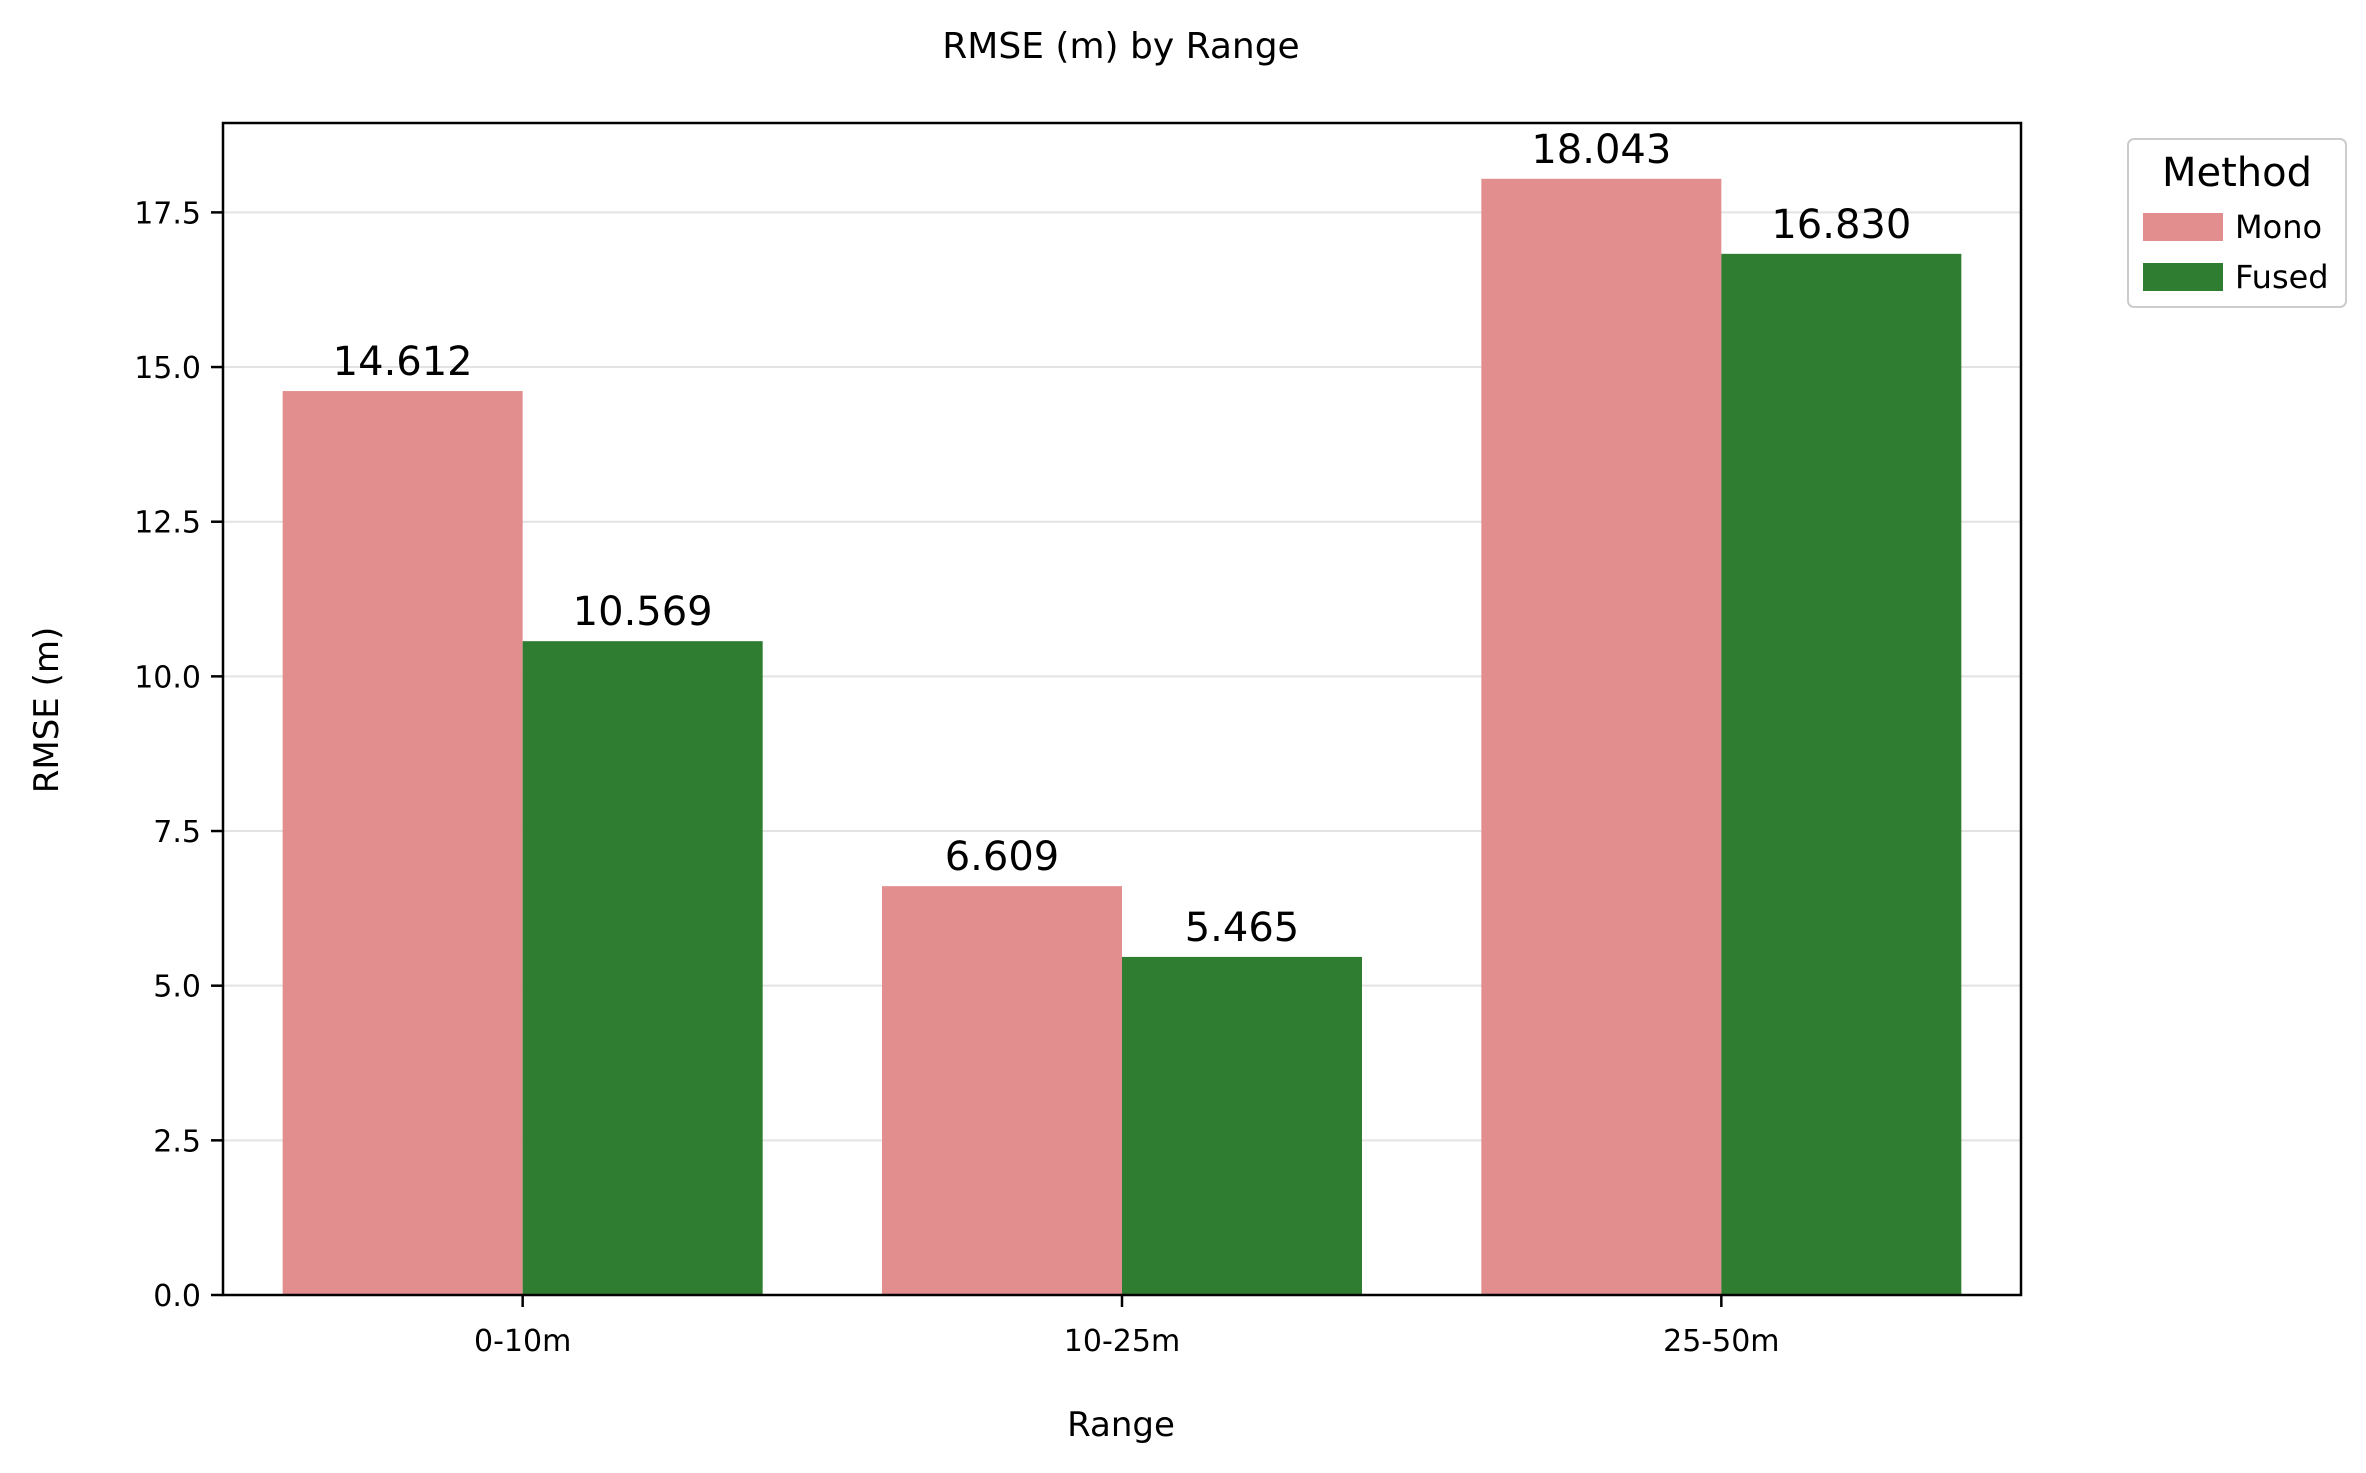  Describe the element at coordinates (522, 1341) in the screenshot. I see `x-tick-label: 0-10m` at that location.